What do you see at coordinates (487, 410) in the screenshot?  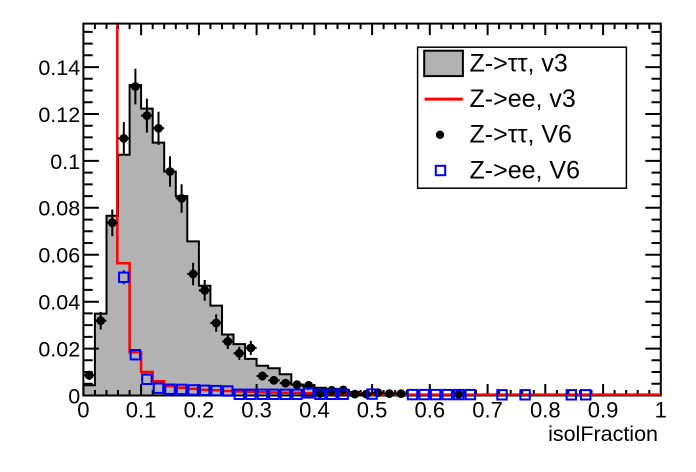 I see `svg-text: 0.7` at bounding box center [487, 410].